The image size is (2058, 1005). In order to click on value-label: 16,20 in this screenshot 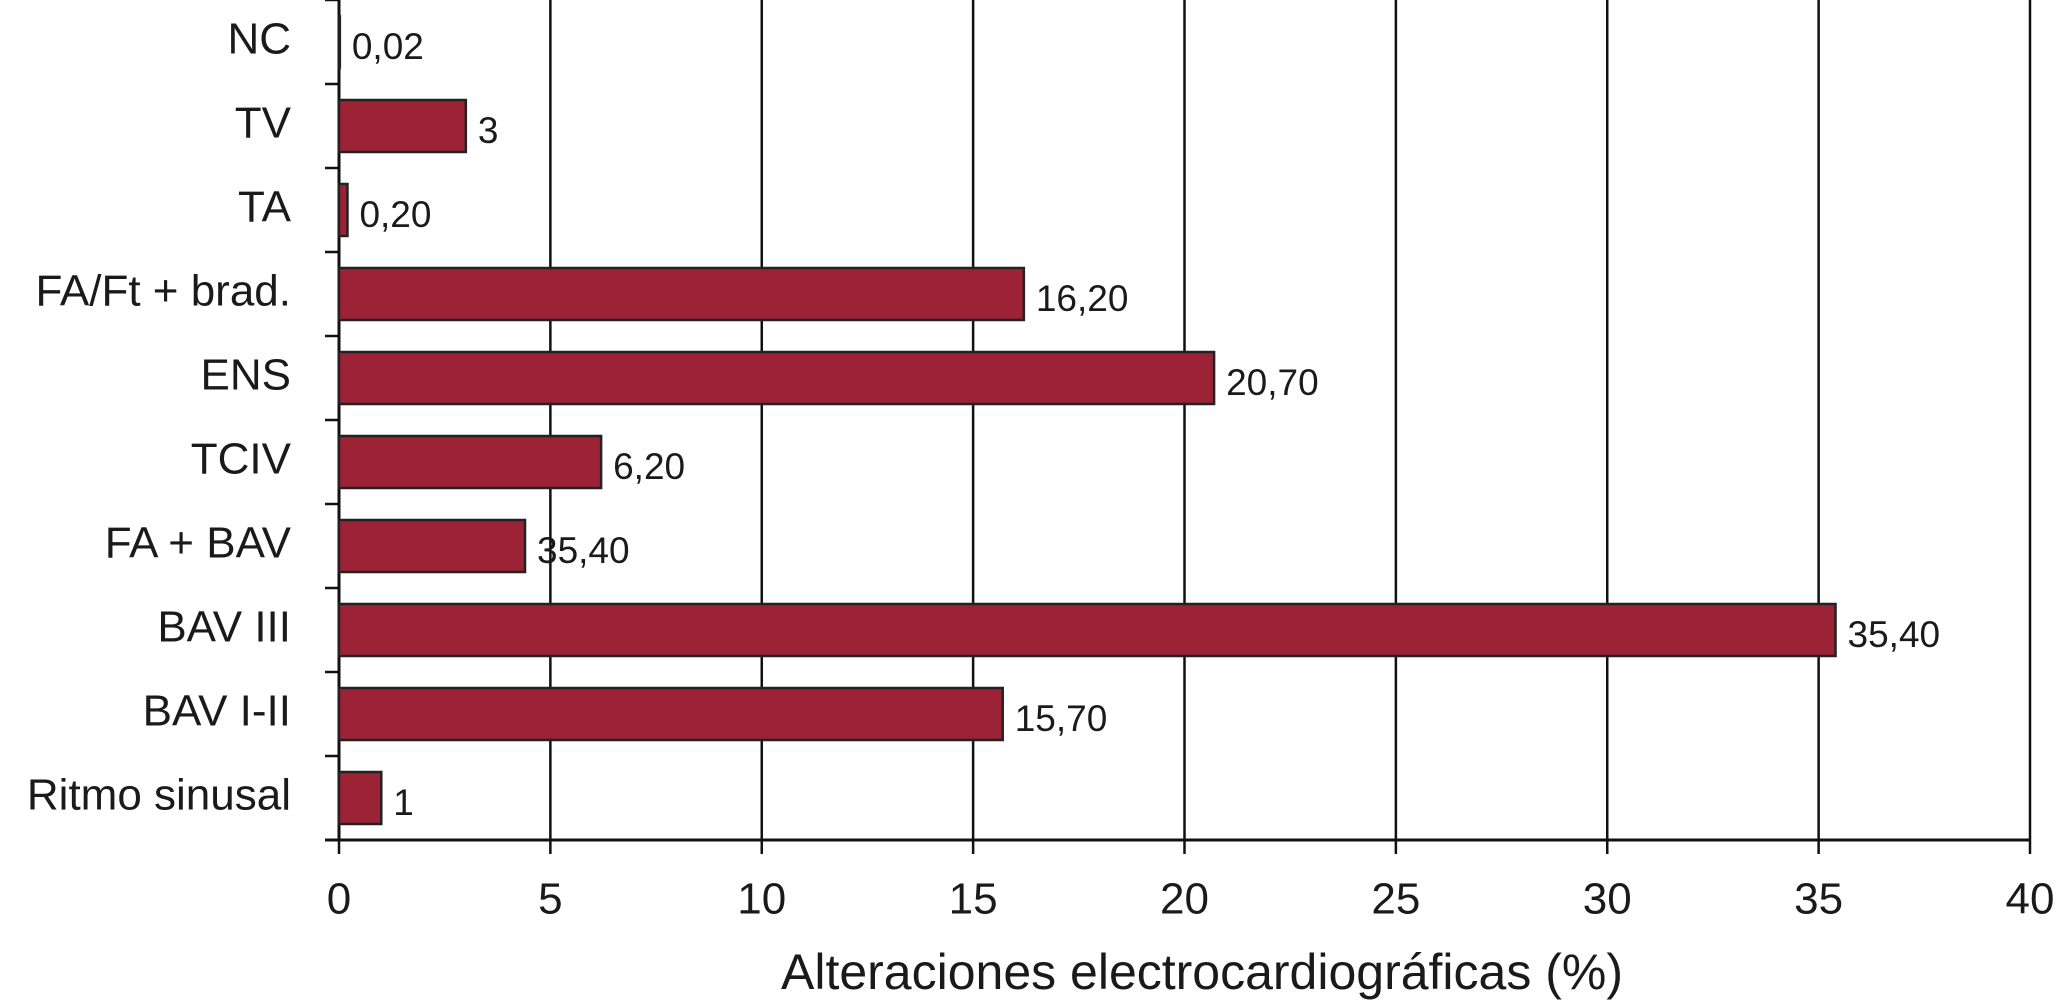, I will do `click(1082, 298)`.